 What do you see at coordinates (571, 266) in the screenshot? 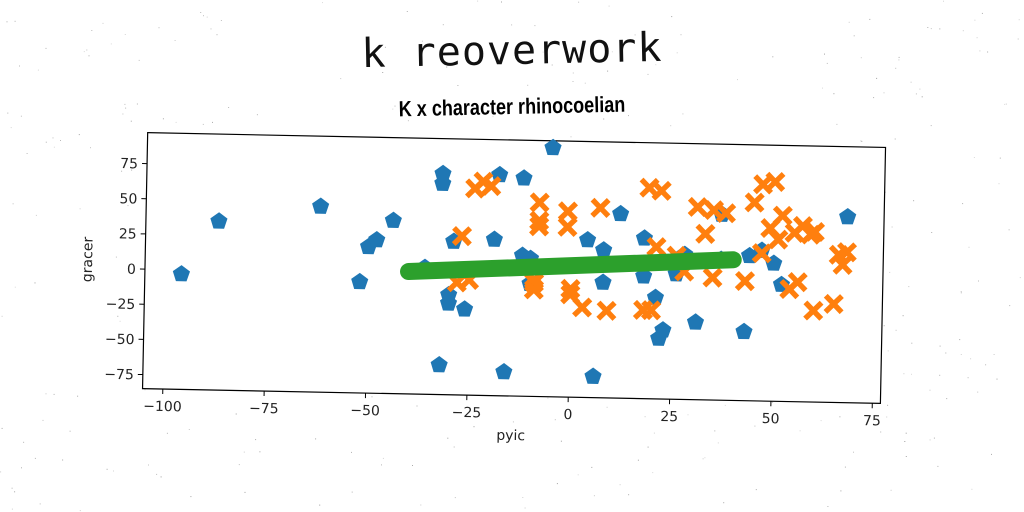
I see `trend-line` at bounding box center [571, 266].